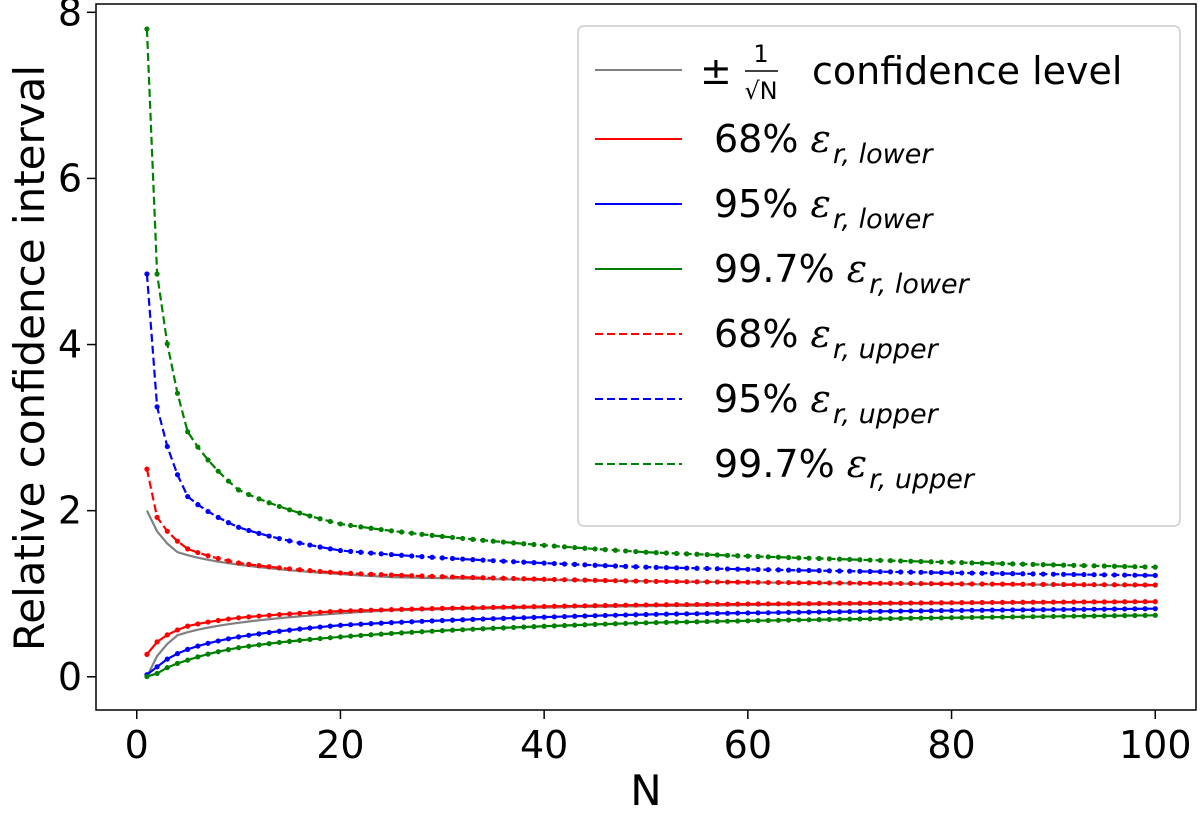 This screenshot has height=813, width=1200. I want to click on legend-entry-sqrt-band: ± 1 √N confidence level, so click(911, 72).